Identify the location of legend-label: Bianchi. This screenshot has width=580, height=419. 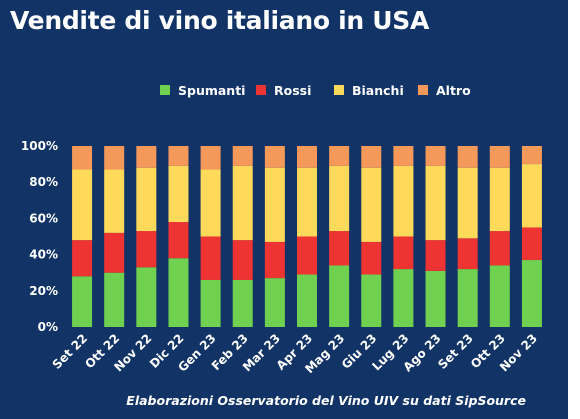
(378, 90).